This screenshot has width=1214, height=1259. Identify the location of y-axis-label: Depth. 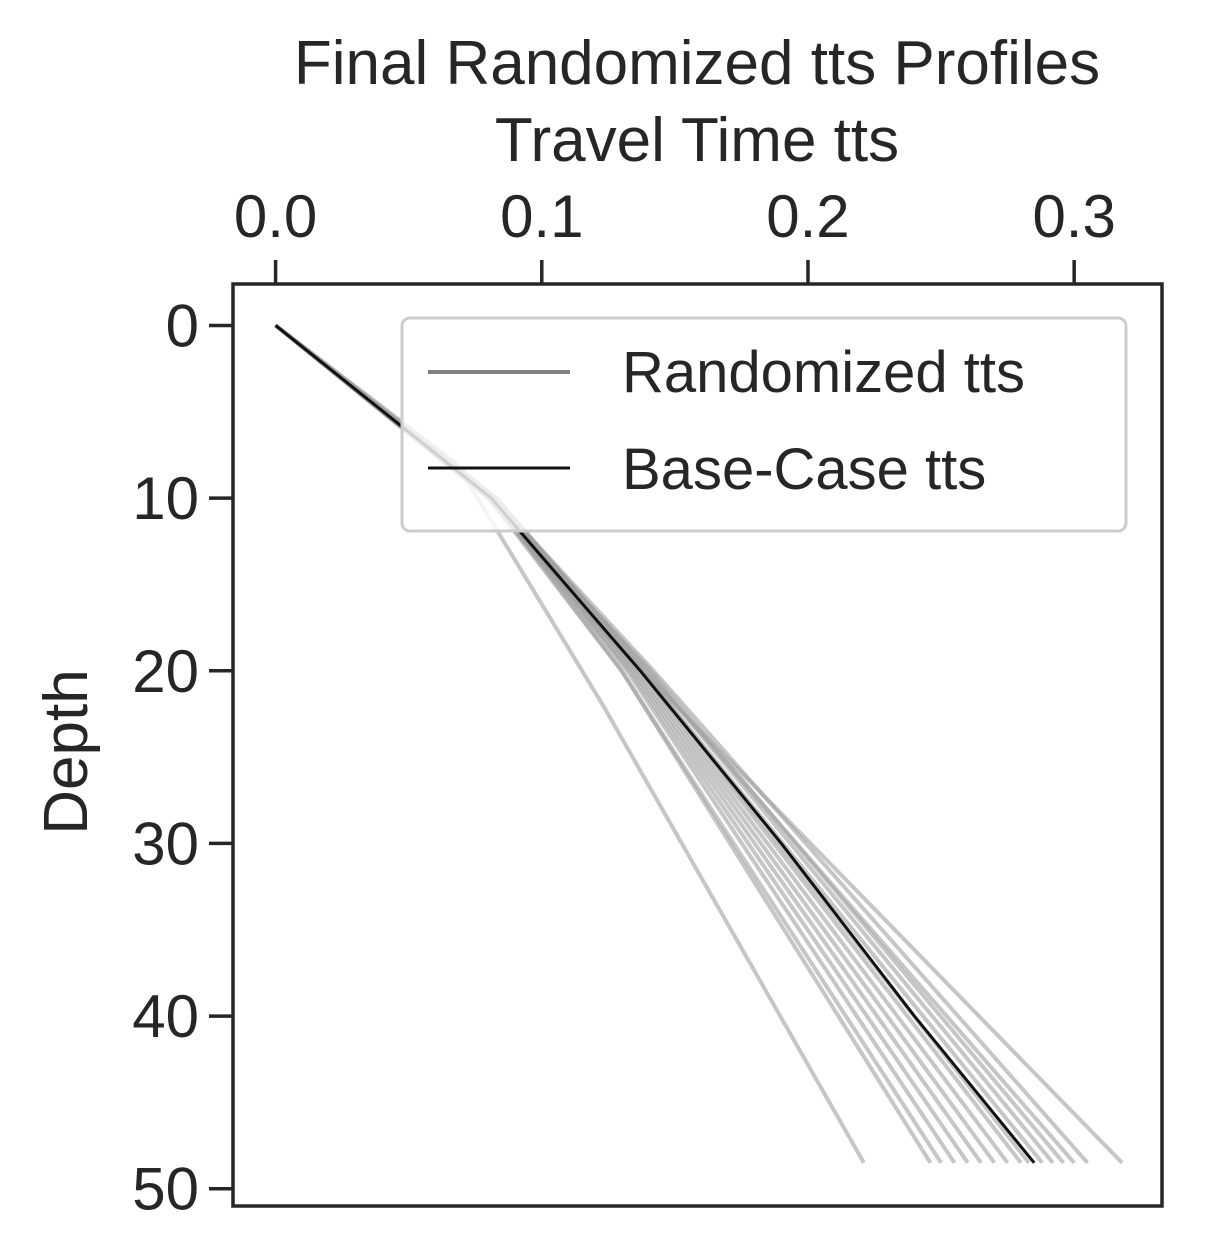
(66, 751).